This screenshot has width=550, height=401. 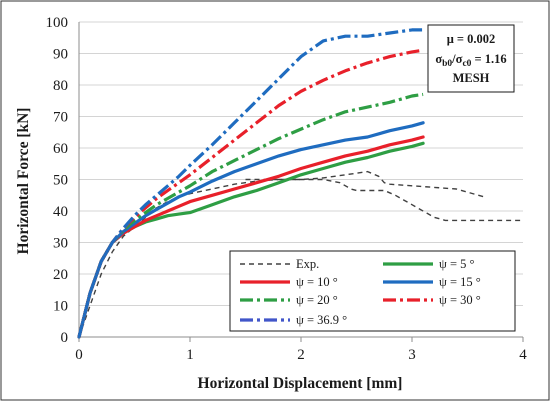 I want to click on legend-label-2: ψ = 10 °, so click(x=317, y=282).